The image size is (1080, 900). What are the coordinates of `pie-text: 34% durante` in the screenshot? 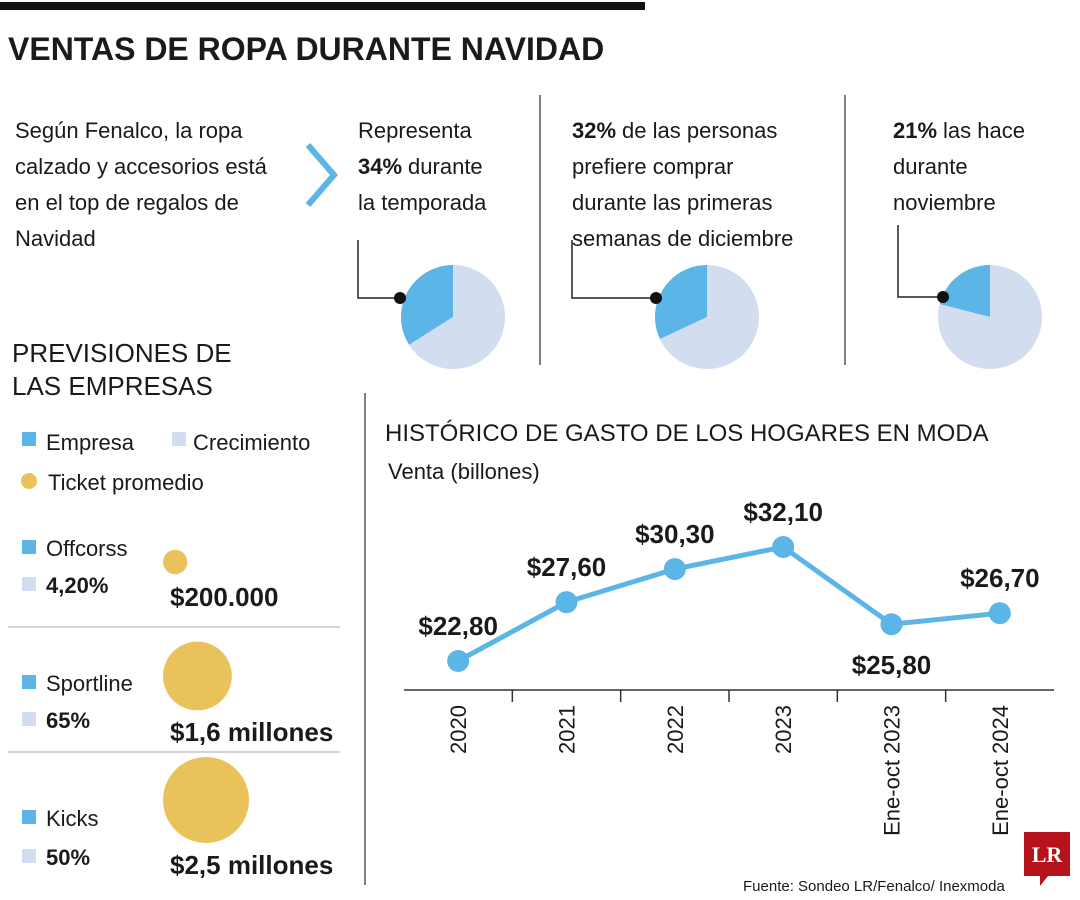 It's located at (420, 166).